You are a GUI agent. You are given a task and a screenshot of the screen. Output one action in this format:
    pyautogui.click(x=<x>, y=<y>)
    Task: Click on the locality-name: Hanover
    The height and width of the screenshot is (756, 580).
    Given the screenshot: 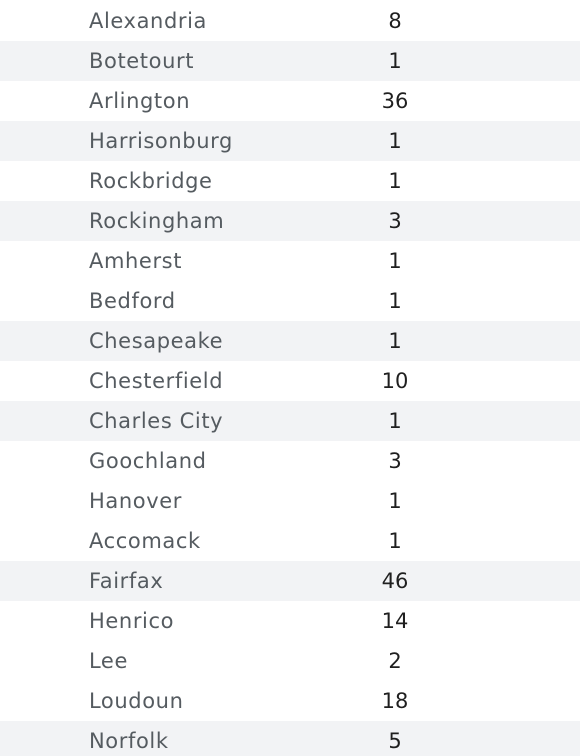 What is the action you would take?
    pyautogui.click(x=135, y=501)
    